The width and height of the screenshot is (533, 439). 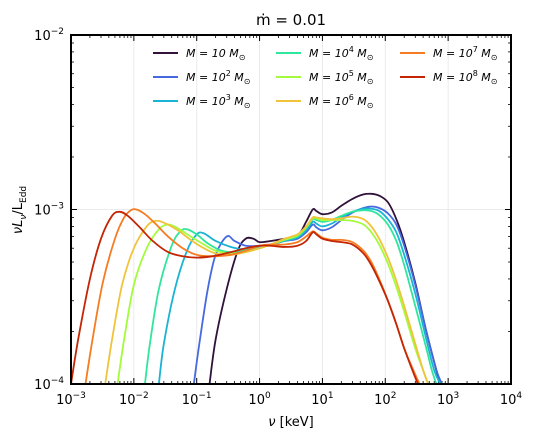 I want to click on x-tick-label: 10⁴, so click(x=511, y=399).